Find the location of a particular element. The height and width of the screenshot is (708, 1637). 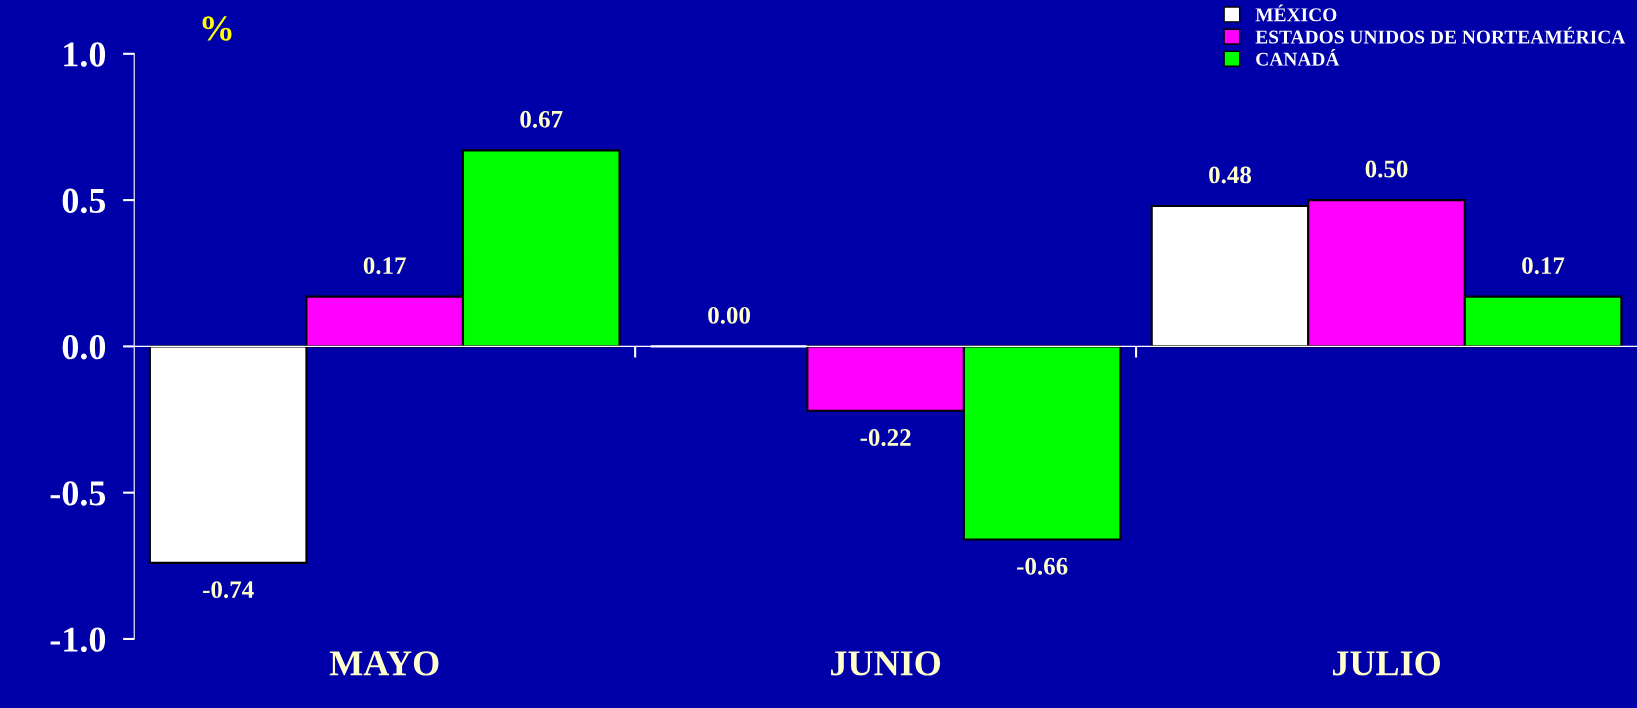

data-label: 0.48 is located at coordinates (1230, 175).